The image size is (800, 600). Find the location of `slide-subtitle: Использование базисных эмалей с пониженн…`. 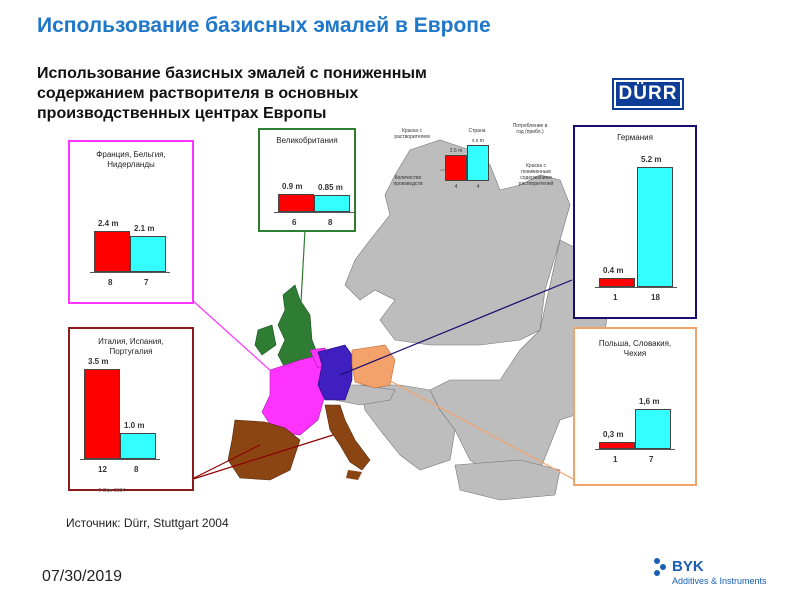

slide-subtitle: Использование базисных эмалей с пониженн… is located at coordinates (232, 93).